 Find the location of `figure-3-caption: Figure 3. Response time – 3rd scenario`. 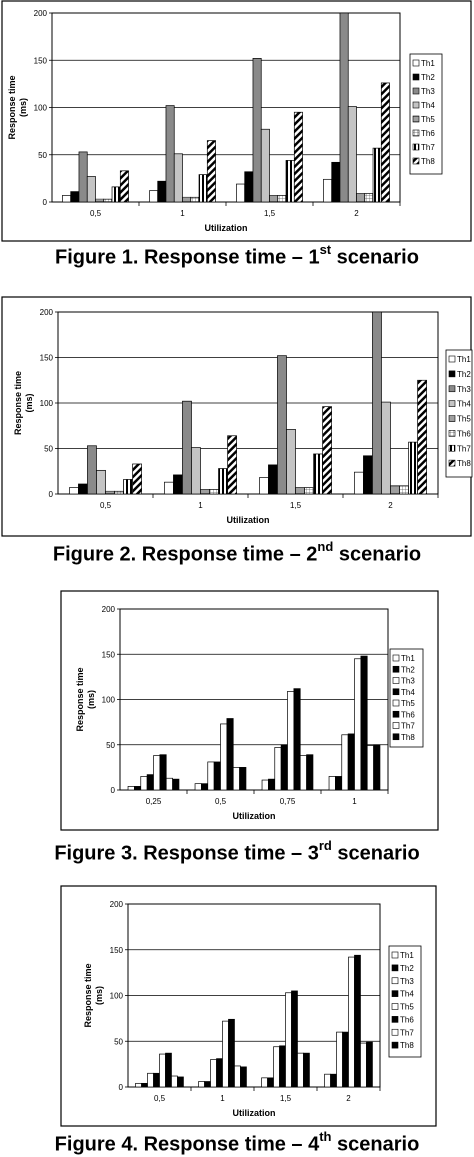

figure-3-caption: Figure 3. Response time – 3rd scenario is located at coordinates (237, 851).